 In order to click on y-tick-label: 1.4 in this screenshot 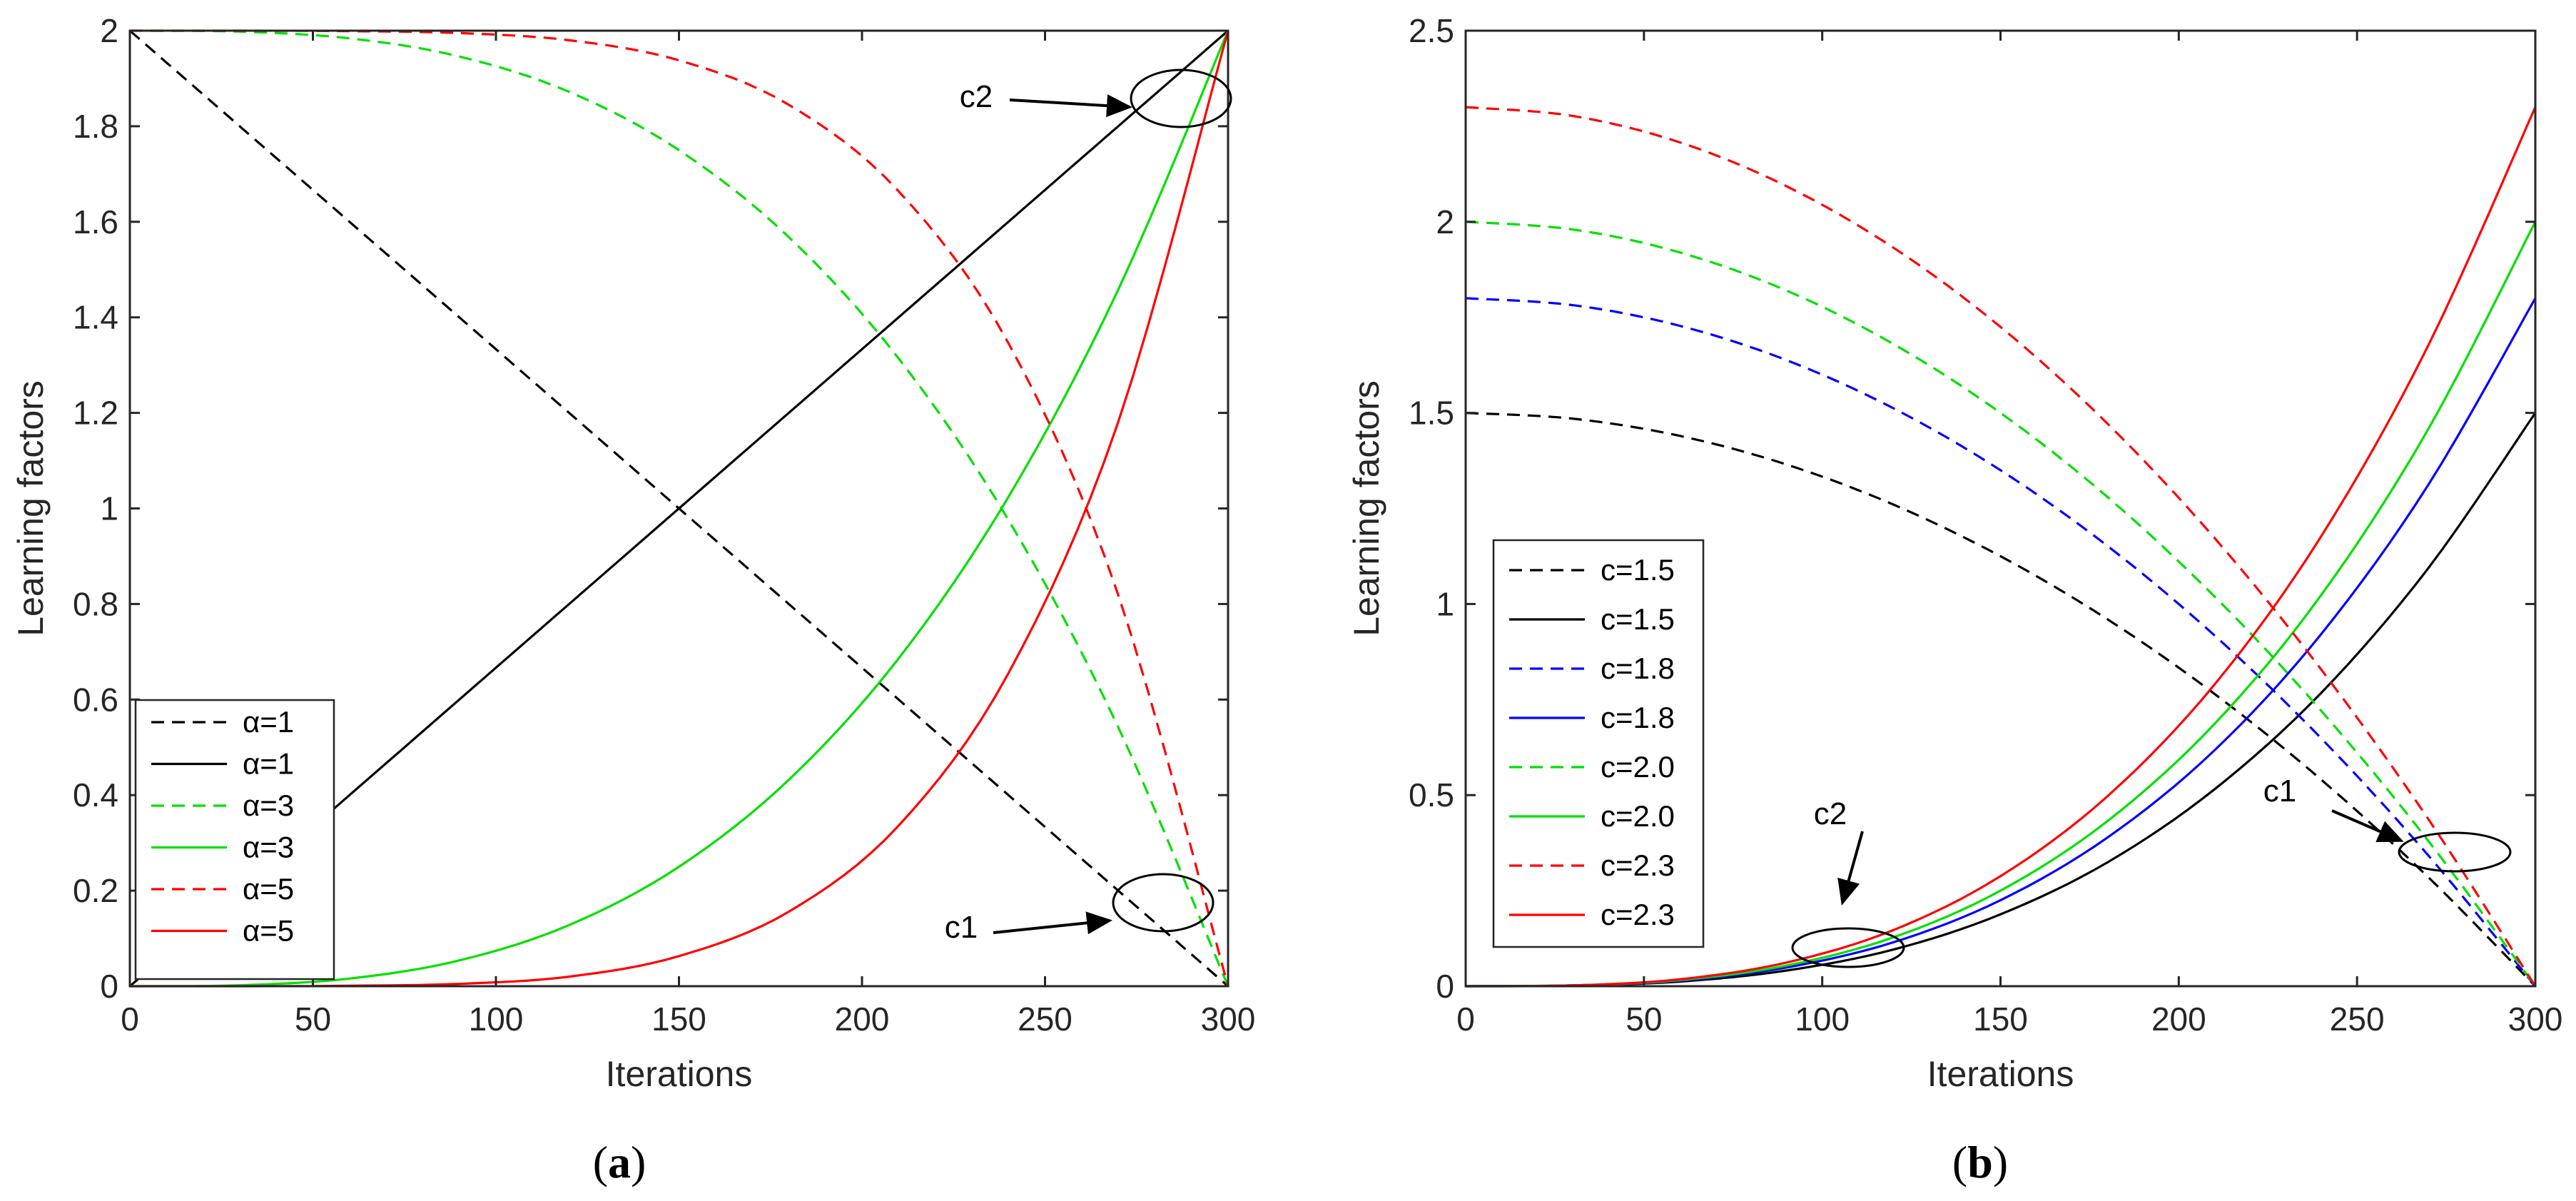, I will do `click(95, 317)`.